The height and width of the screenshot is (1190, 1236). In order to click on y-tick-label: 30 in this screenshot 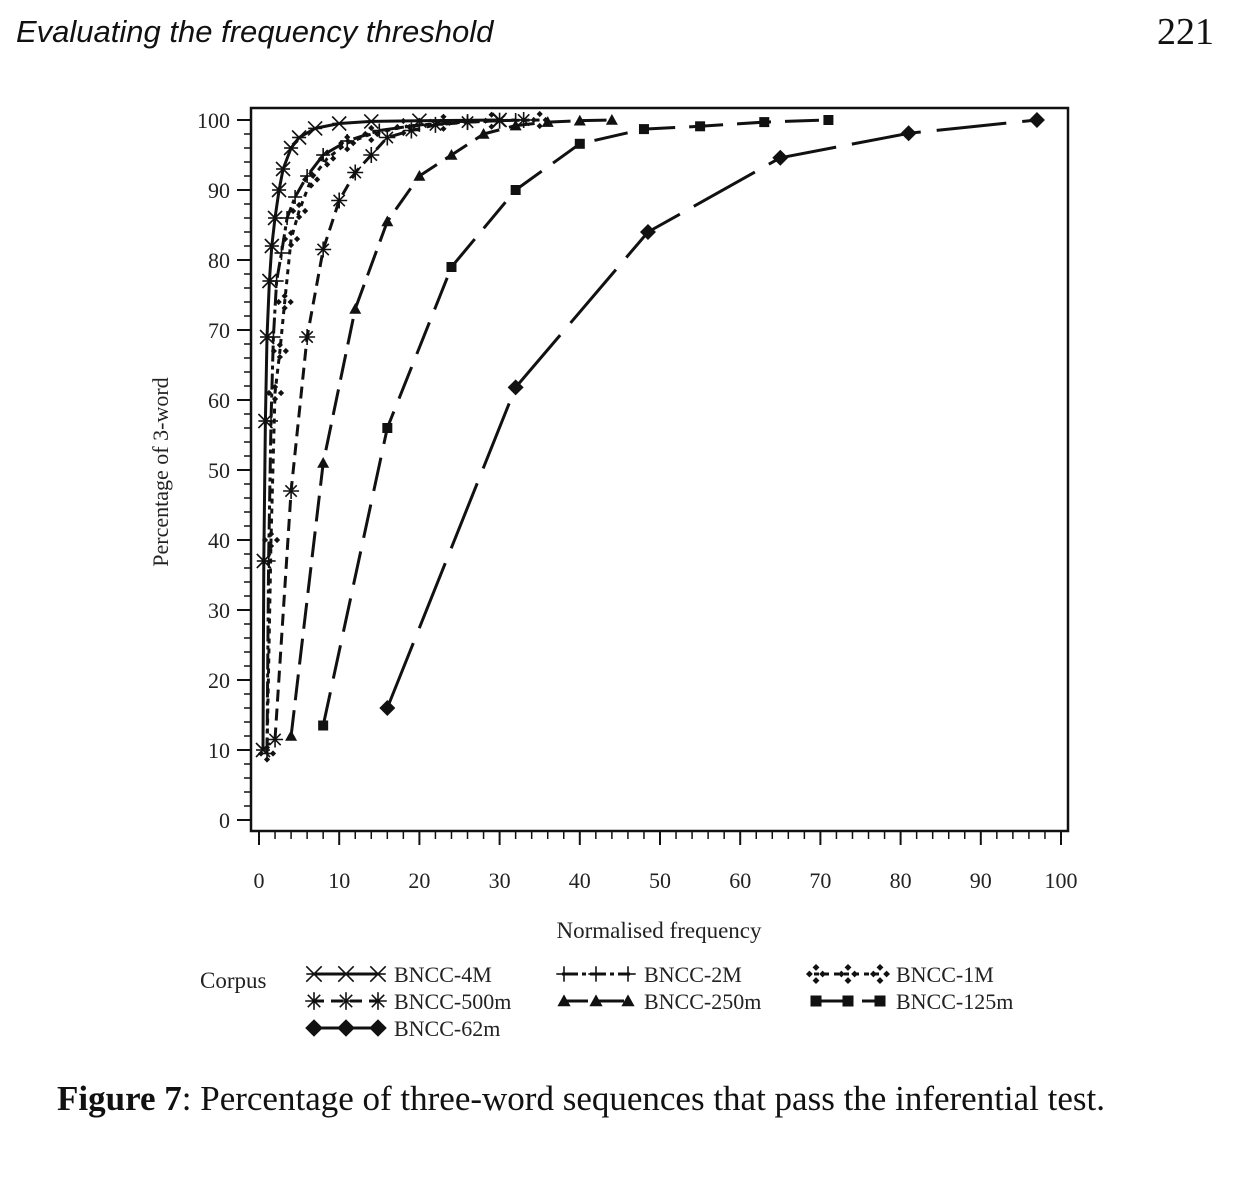, I will do `click(219, 610)`.